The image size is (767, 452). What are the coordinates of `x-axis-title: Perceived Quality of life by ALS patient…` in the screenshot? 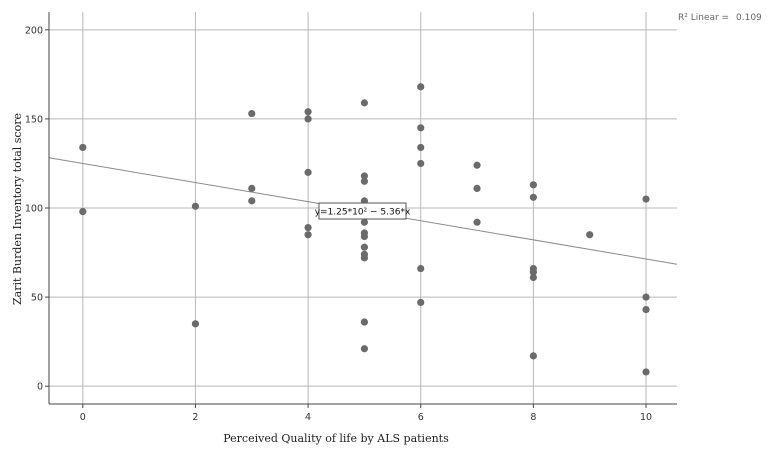 It's located at (336, 438).